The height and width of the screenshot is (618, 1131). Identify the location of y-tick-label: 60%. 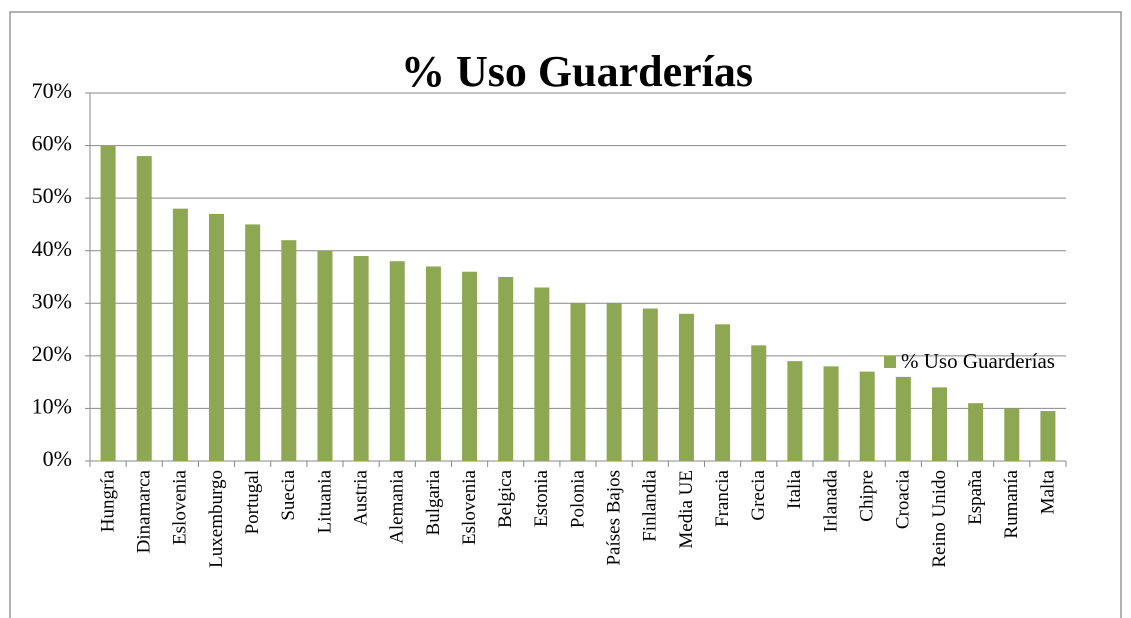
(52, 143).